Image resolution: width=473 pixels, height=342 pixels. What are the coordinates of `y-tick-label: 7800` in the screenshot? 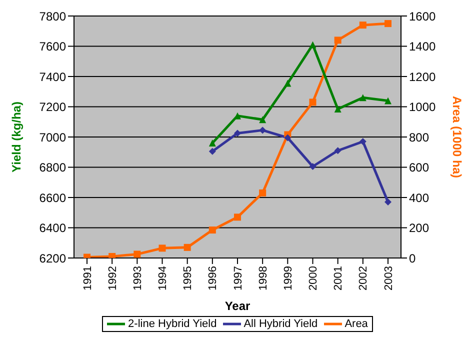 It's located at (52, 16).